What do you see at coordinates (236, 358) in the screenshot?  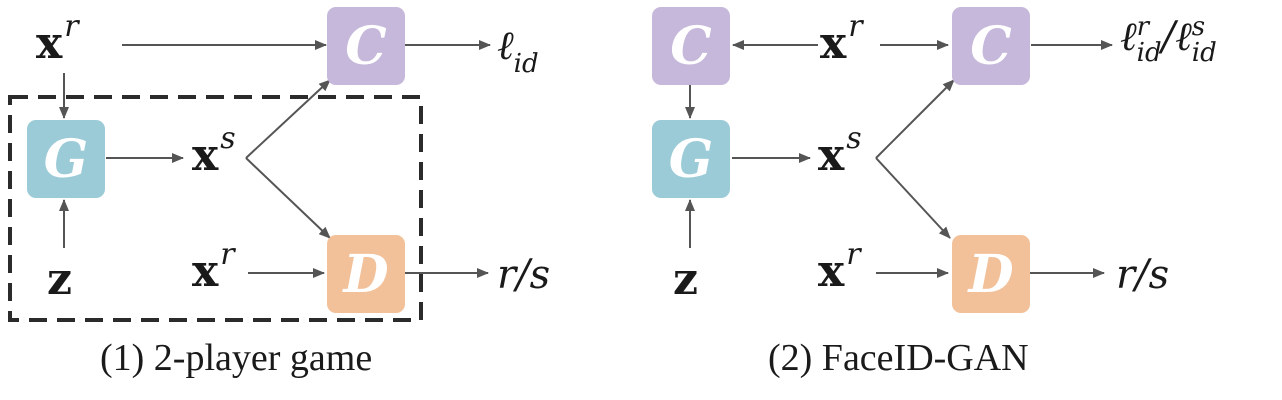 I see `caption-2-player-game: (1) 2-player game` at bounding box center [236, 358].